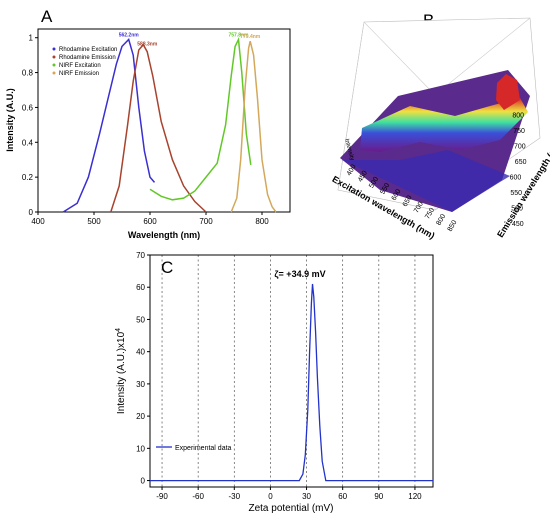  I want to click on chart-a-ytick-label: 0.4, so click(28, 142).